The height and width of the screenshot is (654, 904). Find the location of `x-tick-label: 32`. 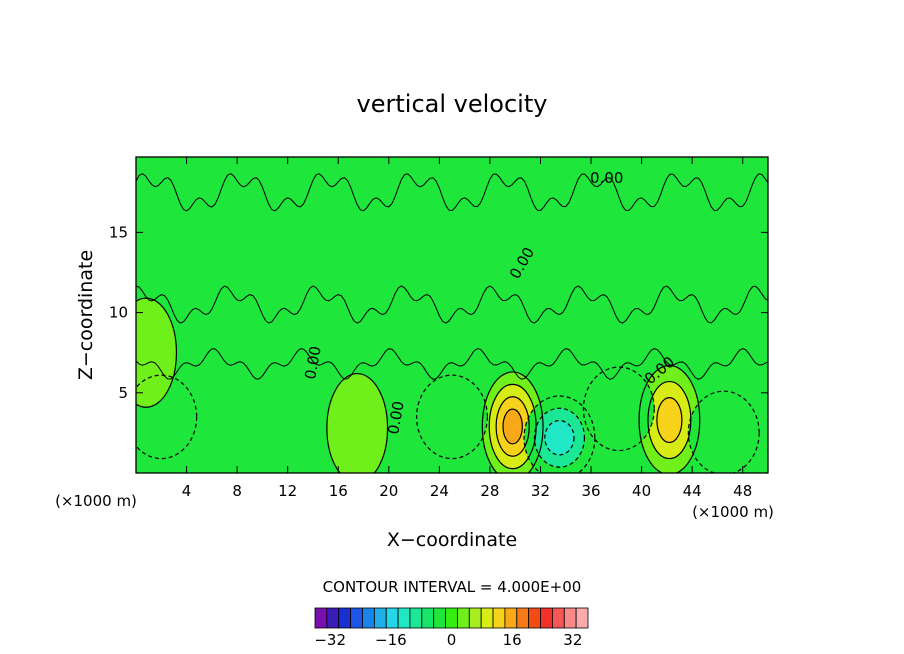

x-tick-label: 32 is located at coordinates (540, 491).